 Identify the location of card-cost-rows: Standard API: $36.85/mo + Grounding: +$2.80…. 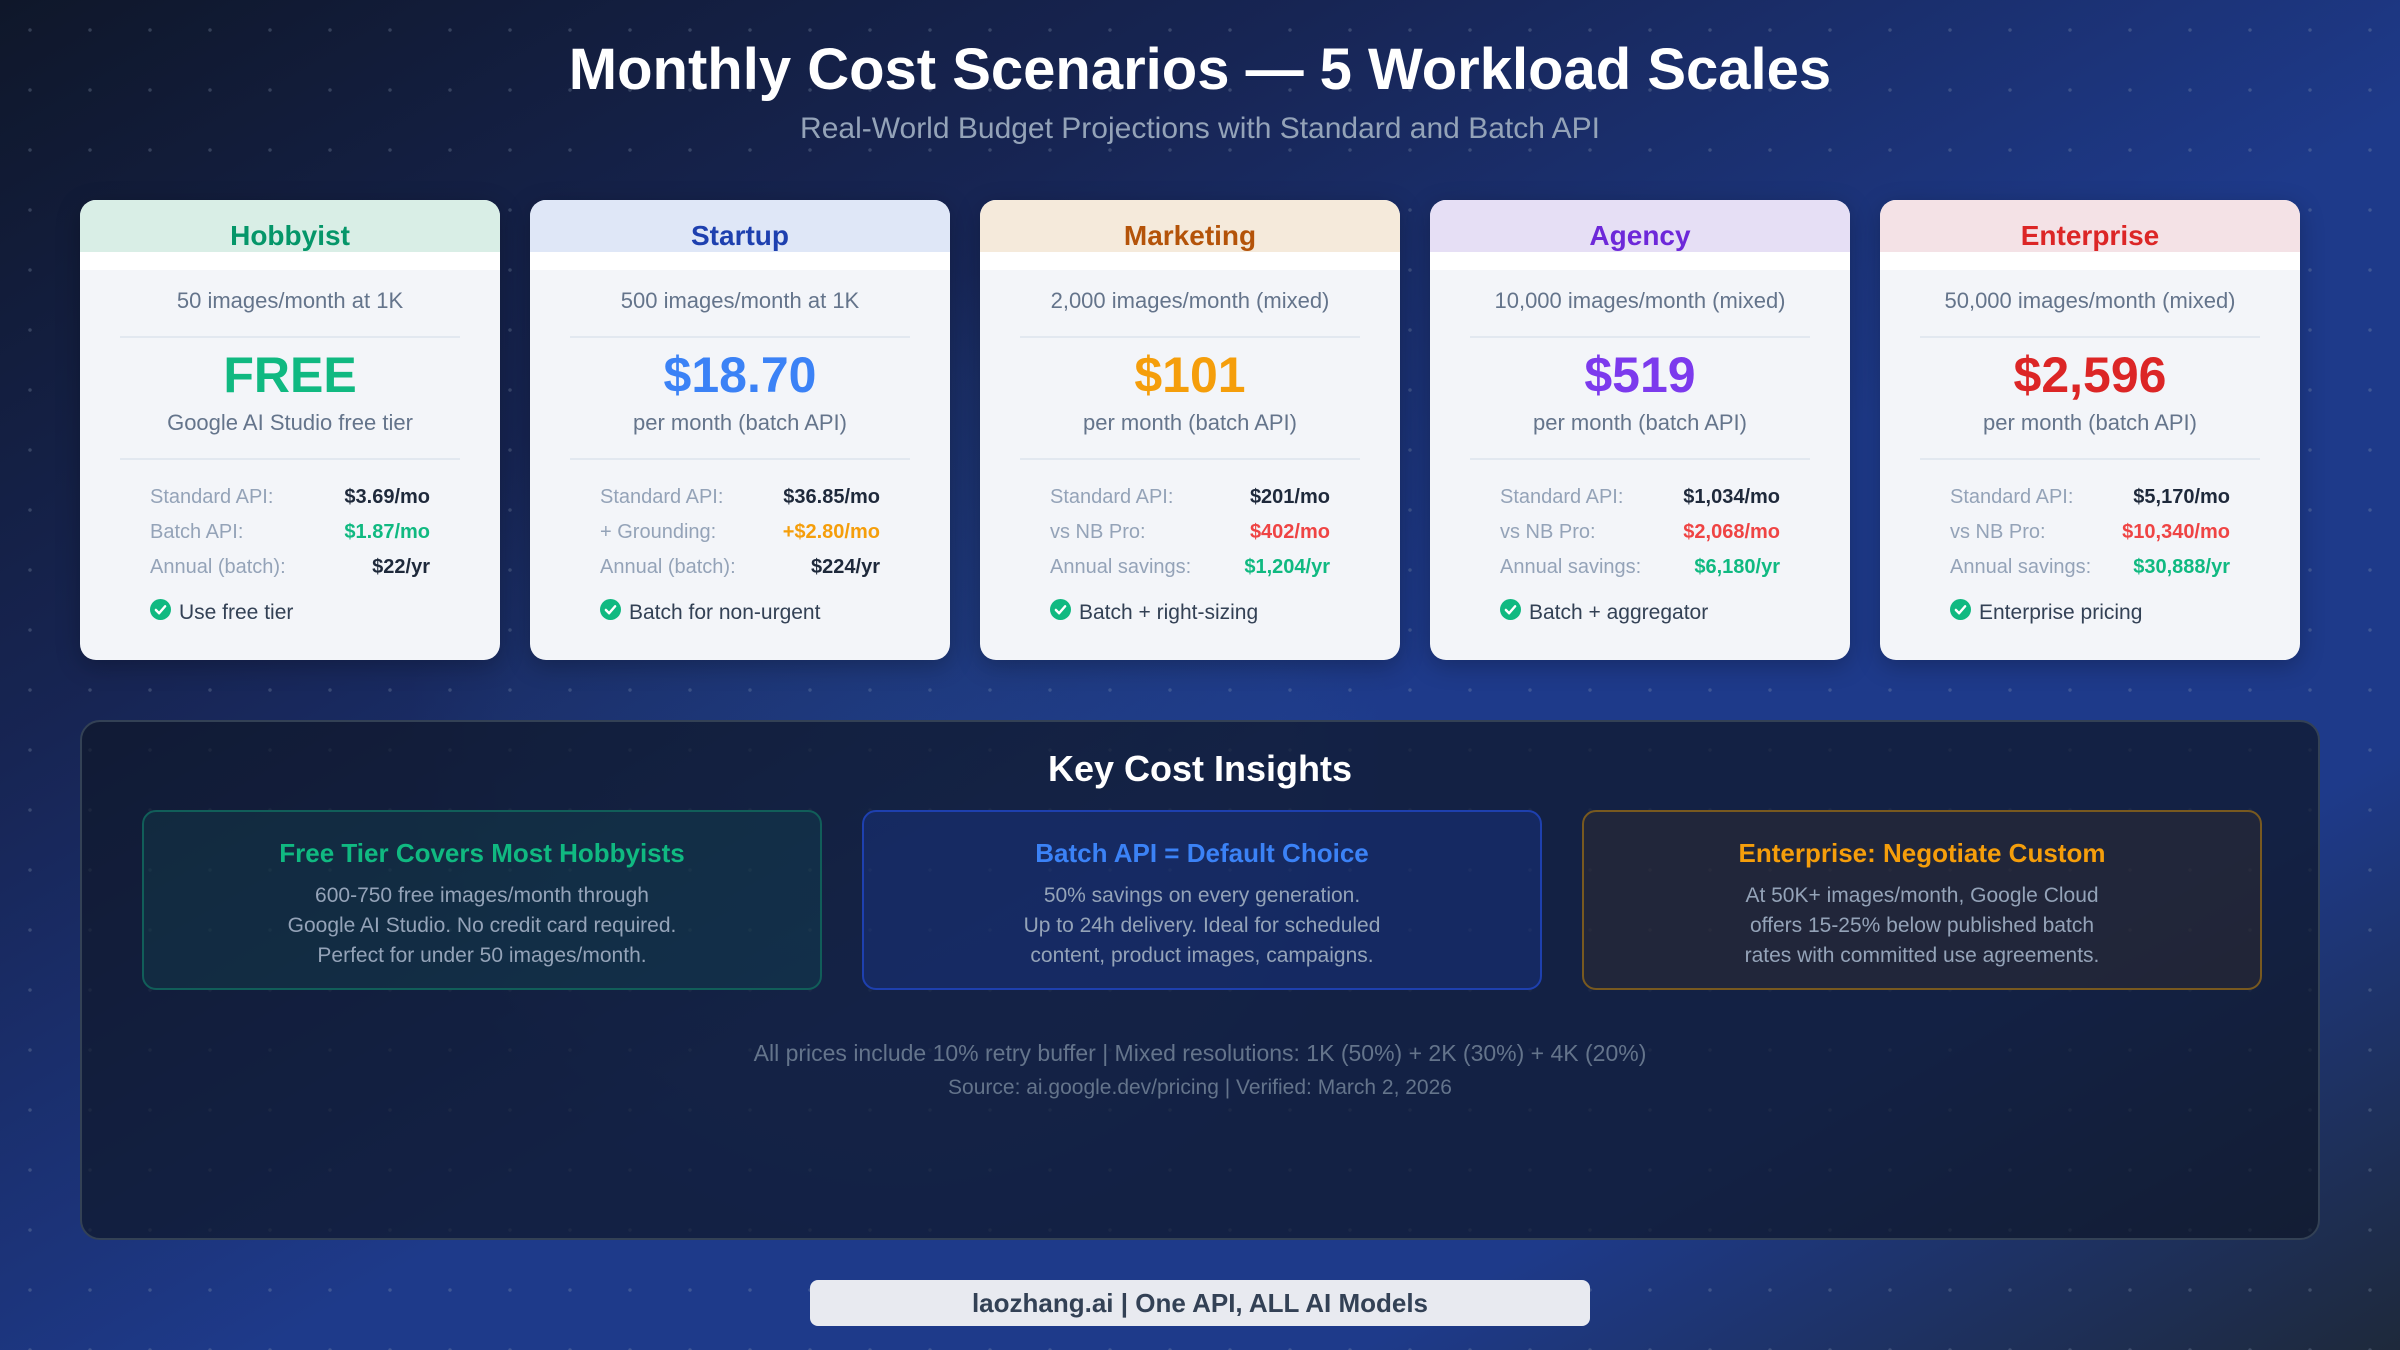
(740, 532).